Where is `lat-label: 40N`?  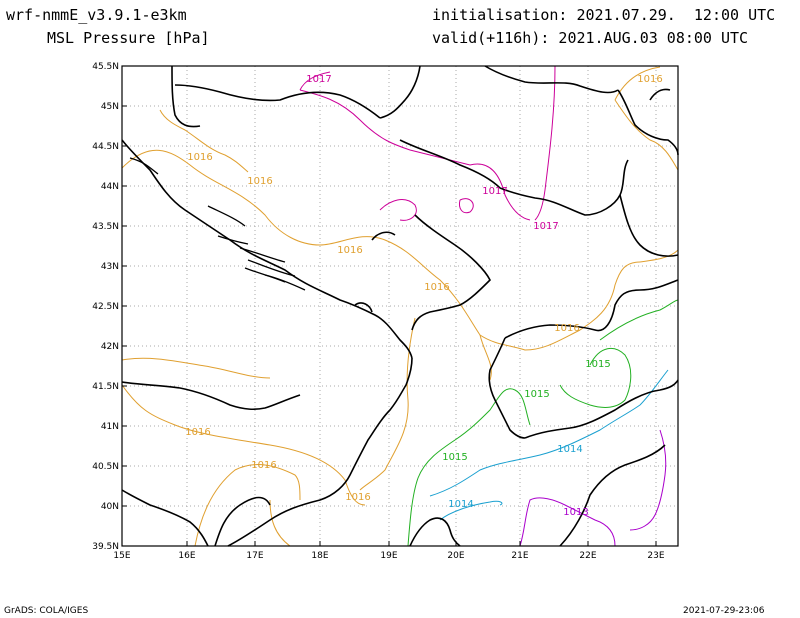
lat-label: 40N is located at coordinates (110, 507).